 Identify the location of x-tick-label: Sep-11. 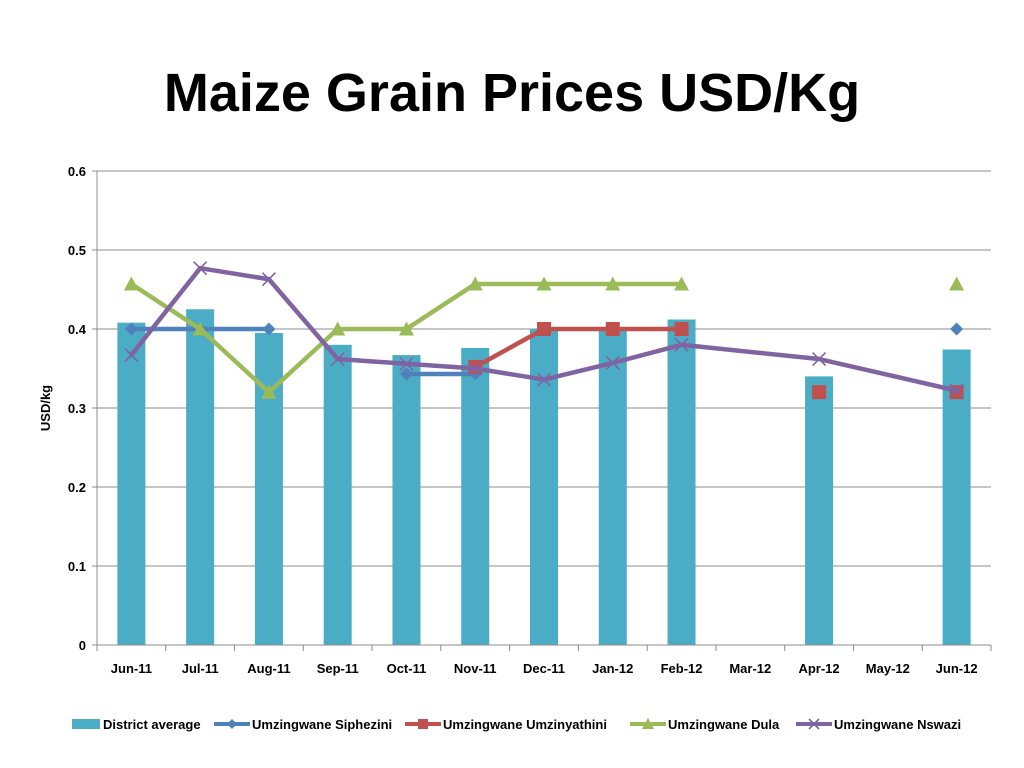
(338, 668).